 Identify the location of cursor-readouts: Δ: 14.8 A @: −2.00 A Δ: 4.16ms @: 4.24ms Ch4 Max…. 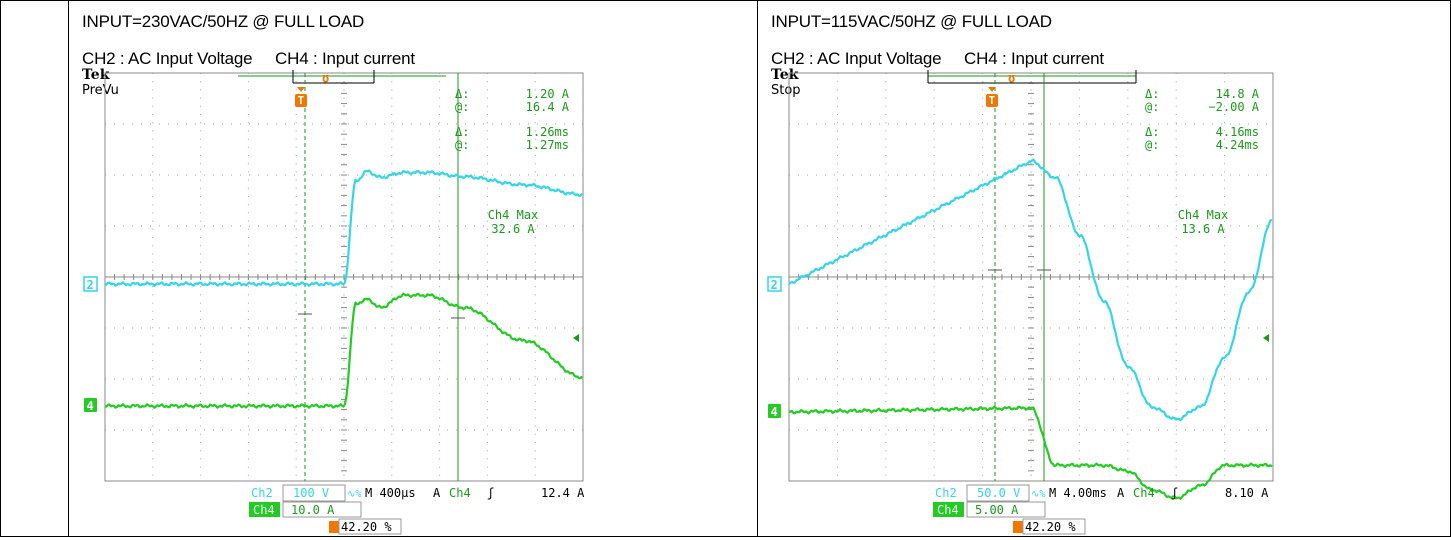
(1202, 161).